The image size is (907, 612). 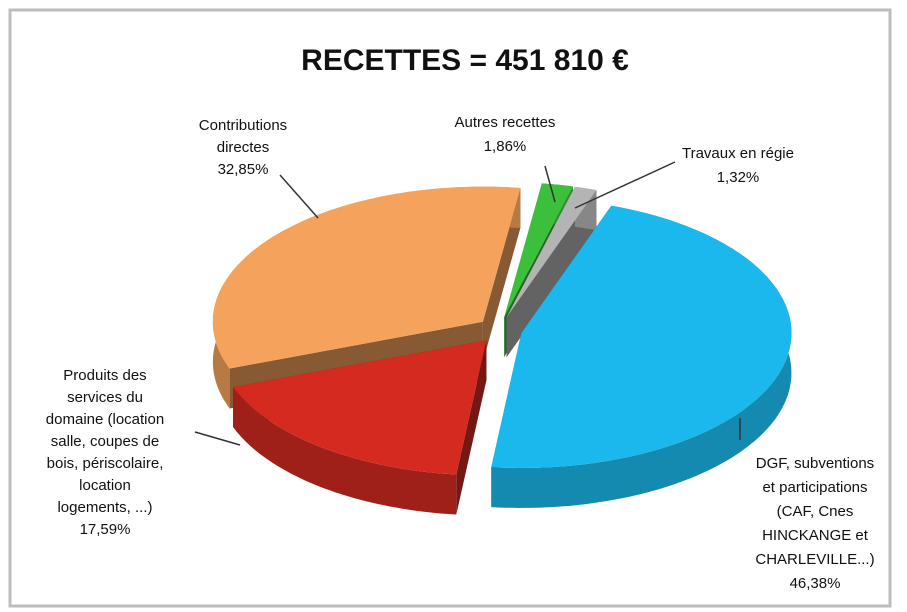 I want to click on slice-label-line: services du, so click(x=105, y=397).